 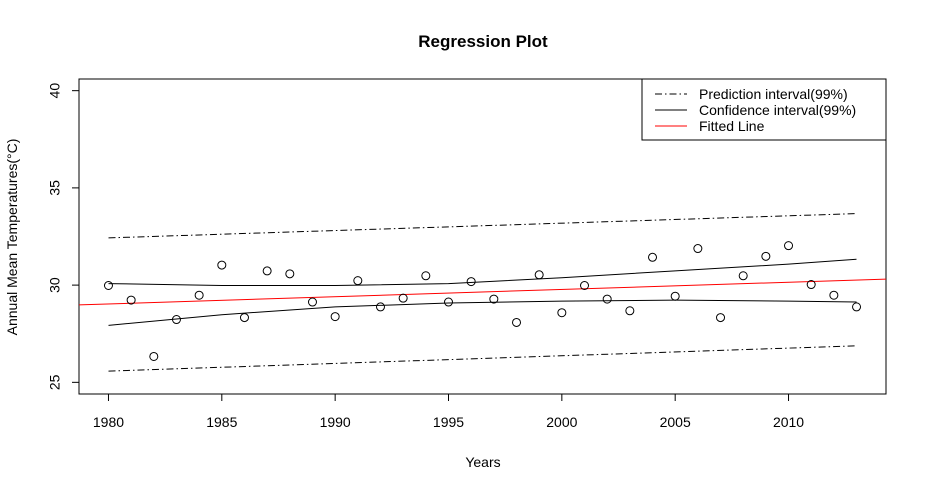 What do you see at coordinates (448, 422) in the screenshot?
I see `x-tick-label: 1995` at bounding box center [448, 422].